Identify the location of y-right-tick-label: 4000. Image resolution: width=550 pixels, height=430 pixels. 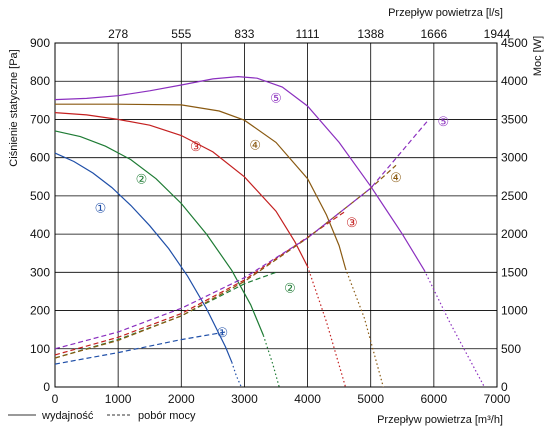
(514, 81).